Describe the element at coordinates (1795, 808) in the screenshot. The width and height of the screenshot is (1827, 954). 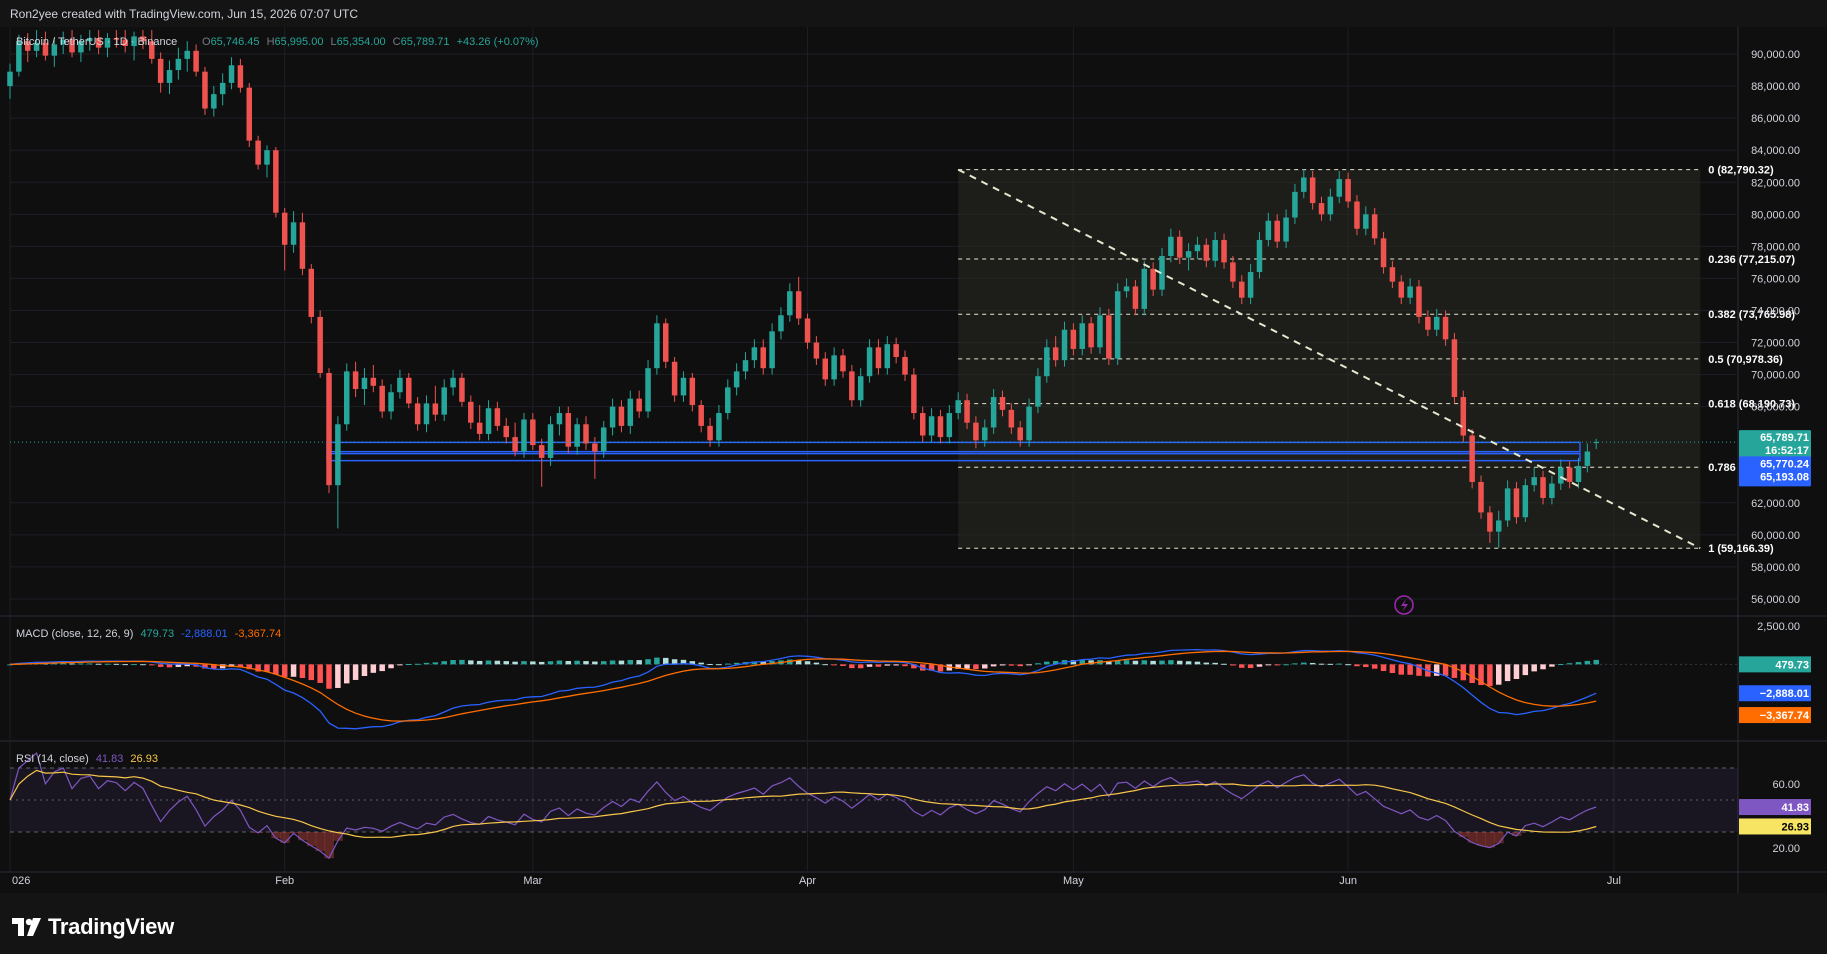
I see `rsi-badge-text: 41.83` at that location.